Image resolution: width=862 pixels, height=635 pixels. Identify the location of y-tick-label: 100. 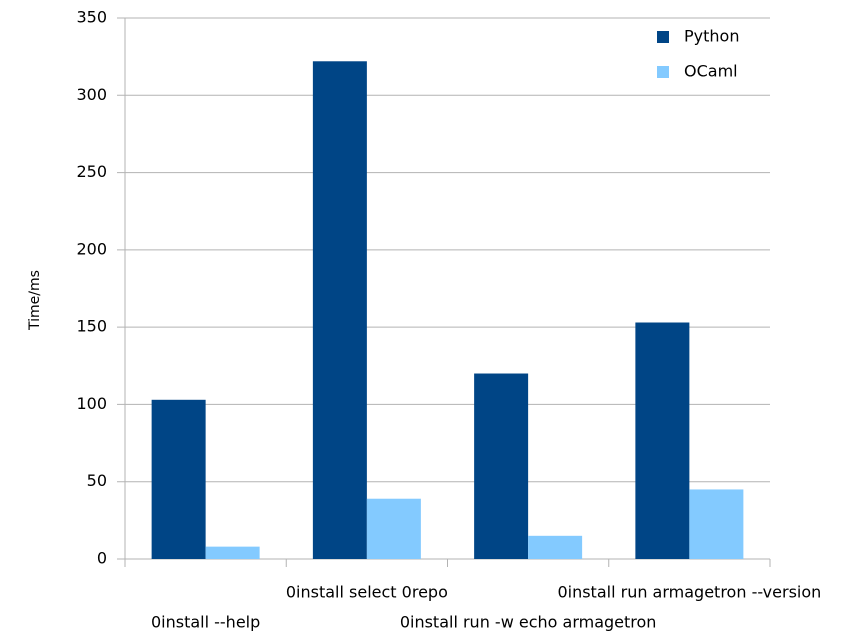
(91, 403).